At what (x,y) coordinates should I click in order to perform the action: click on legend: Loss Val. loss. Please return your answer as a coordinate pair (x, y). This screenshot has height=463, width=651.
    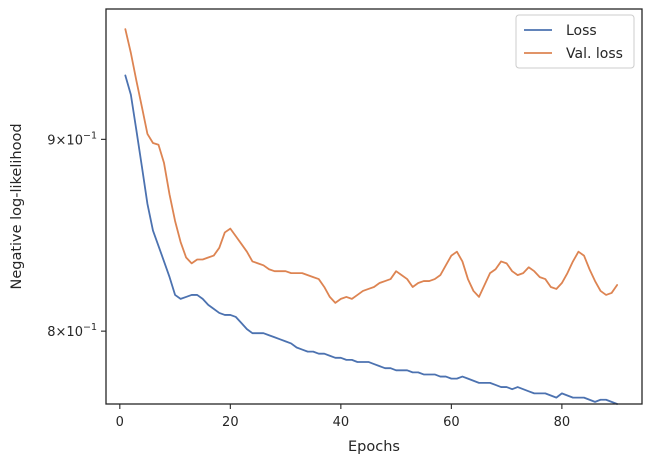
    Looking at the image, I should click on (575, 41).